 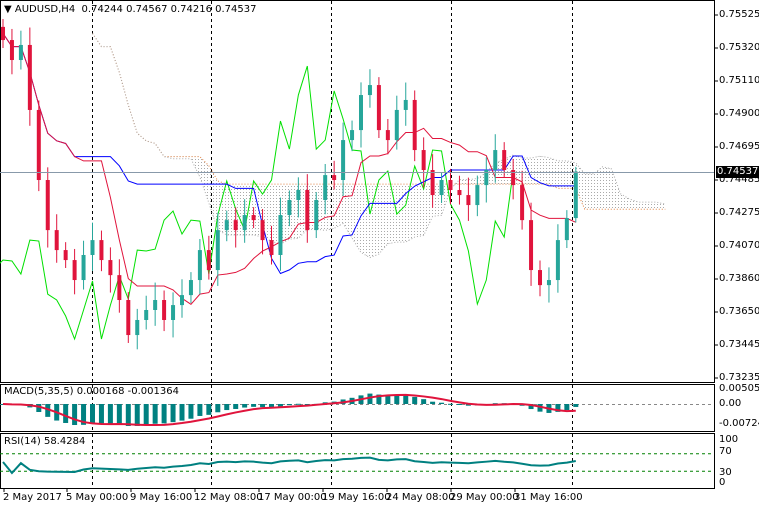 I want to click on macd-axis-max: 0.005052, so click(x=739, y=388).